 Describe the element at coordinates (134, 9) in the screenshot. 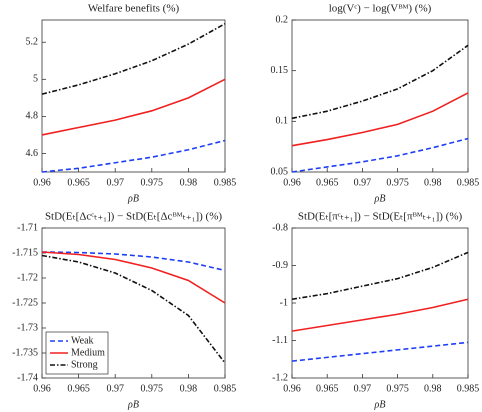

I see `chart-title: Welfare benefits (%)` at that location.